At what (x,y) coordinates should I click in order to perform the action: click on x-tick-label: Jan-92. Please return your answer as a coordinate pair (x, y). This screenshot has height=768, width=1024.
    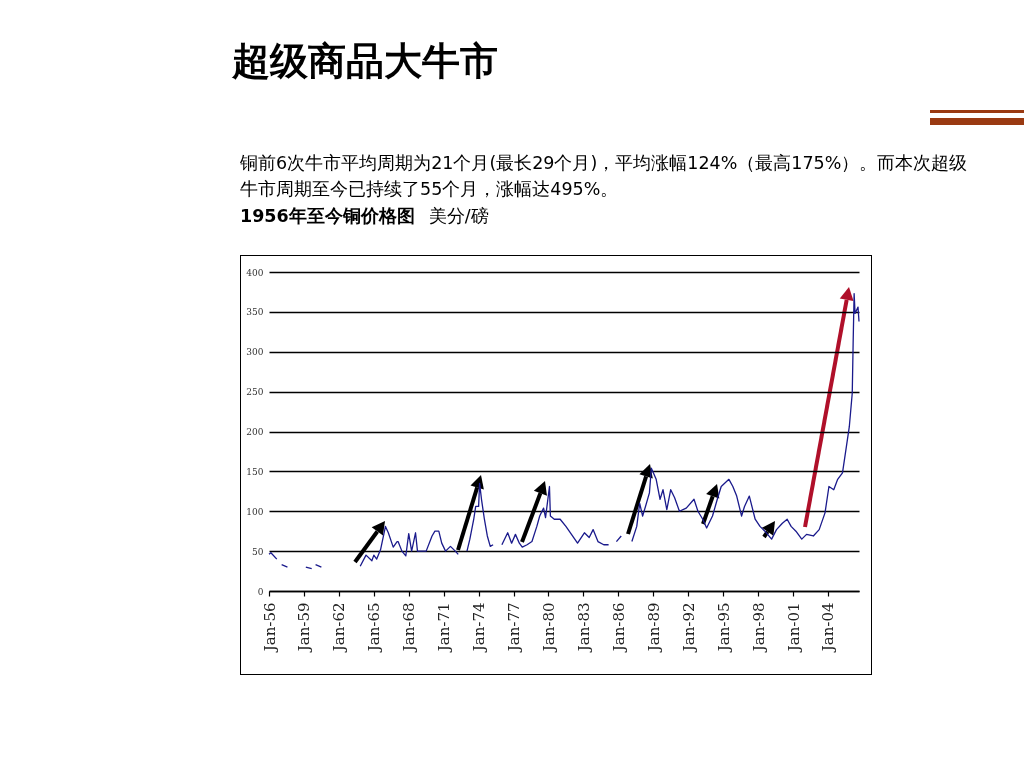
    Looking at the image, I should click on (688, 628).